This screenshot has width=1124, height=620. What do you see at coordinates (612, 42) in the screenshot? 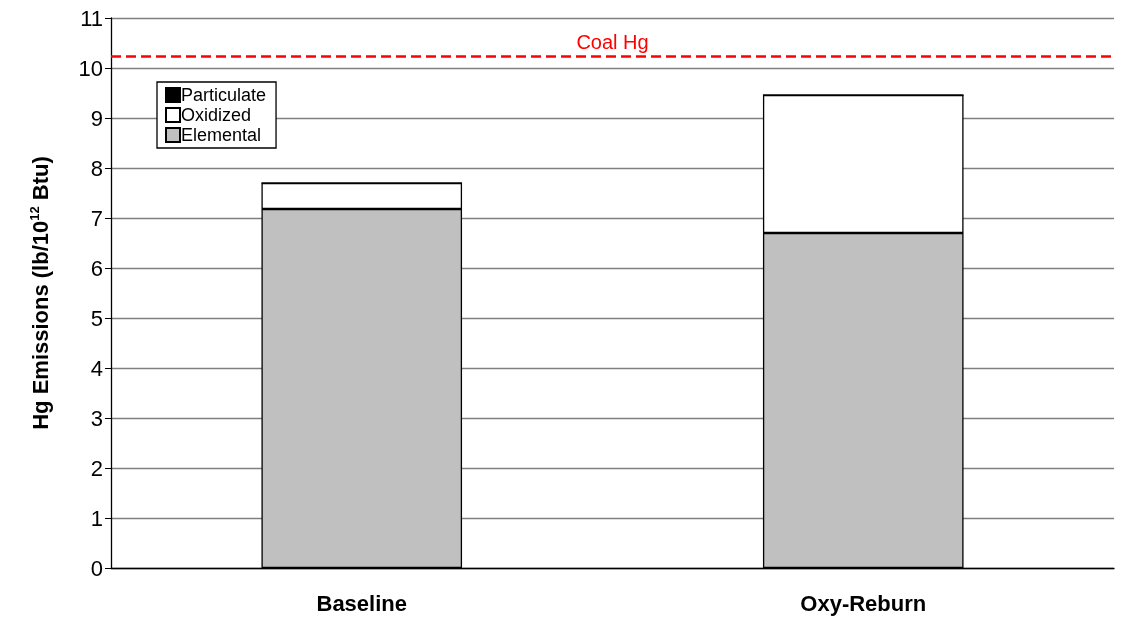
I see `ref-line-label: Coal Hg` at bounding box center [612, 42].